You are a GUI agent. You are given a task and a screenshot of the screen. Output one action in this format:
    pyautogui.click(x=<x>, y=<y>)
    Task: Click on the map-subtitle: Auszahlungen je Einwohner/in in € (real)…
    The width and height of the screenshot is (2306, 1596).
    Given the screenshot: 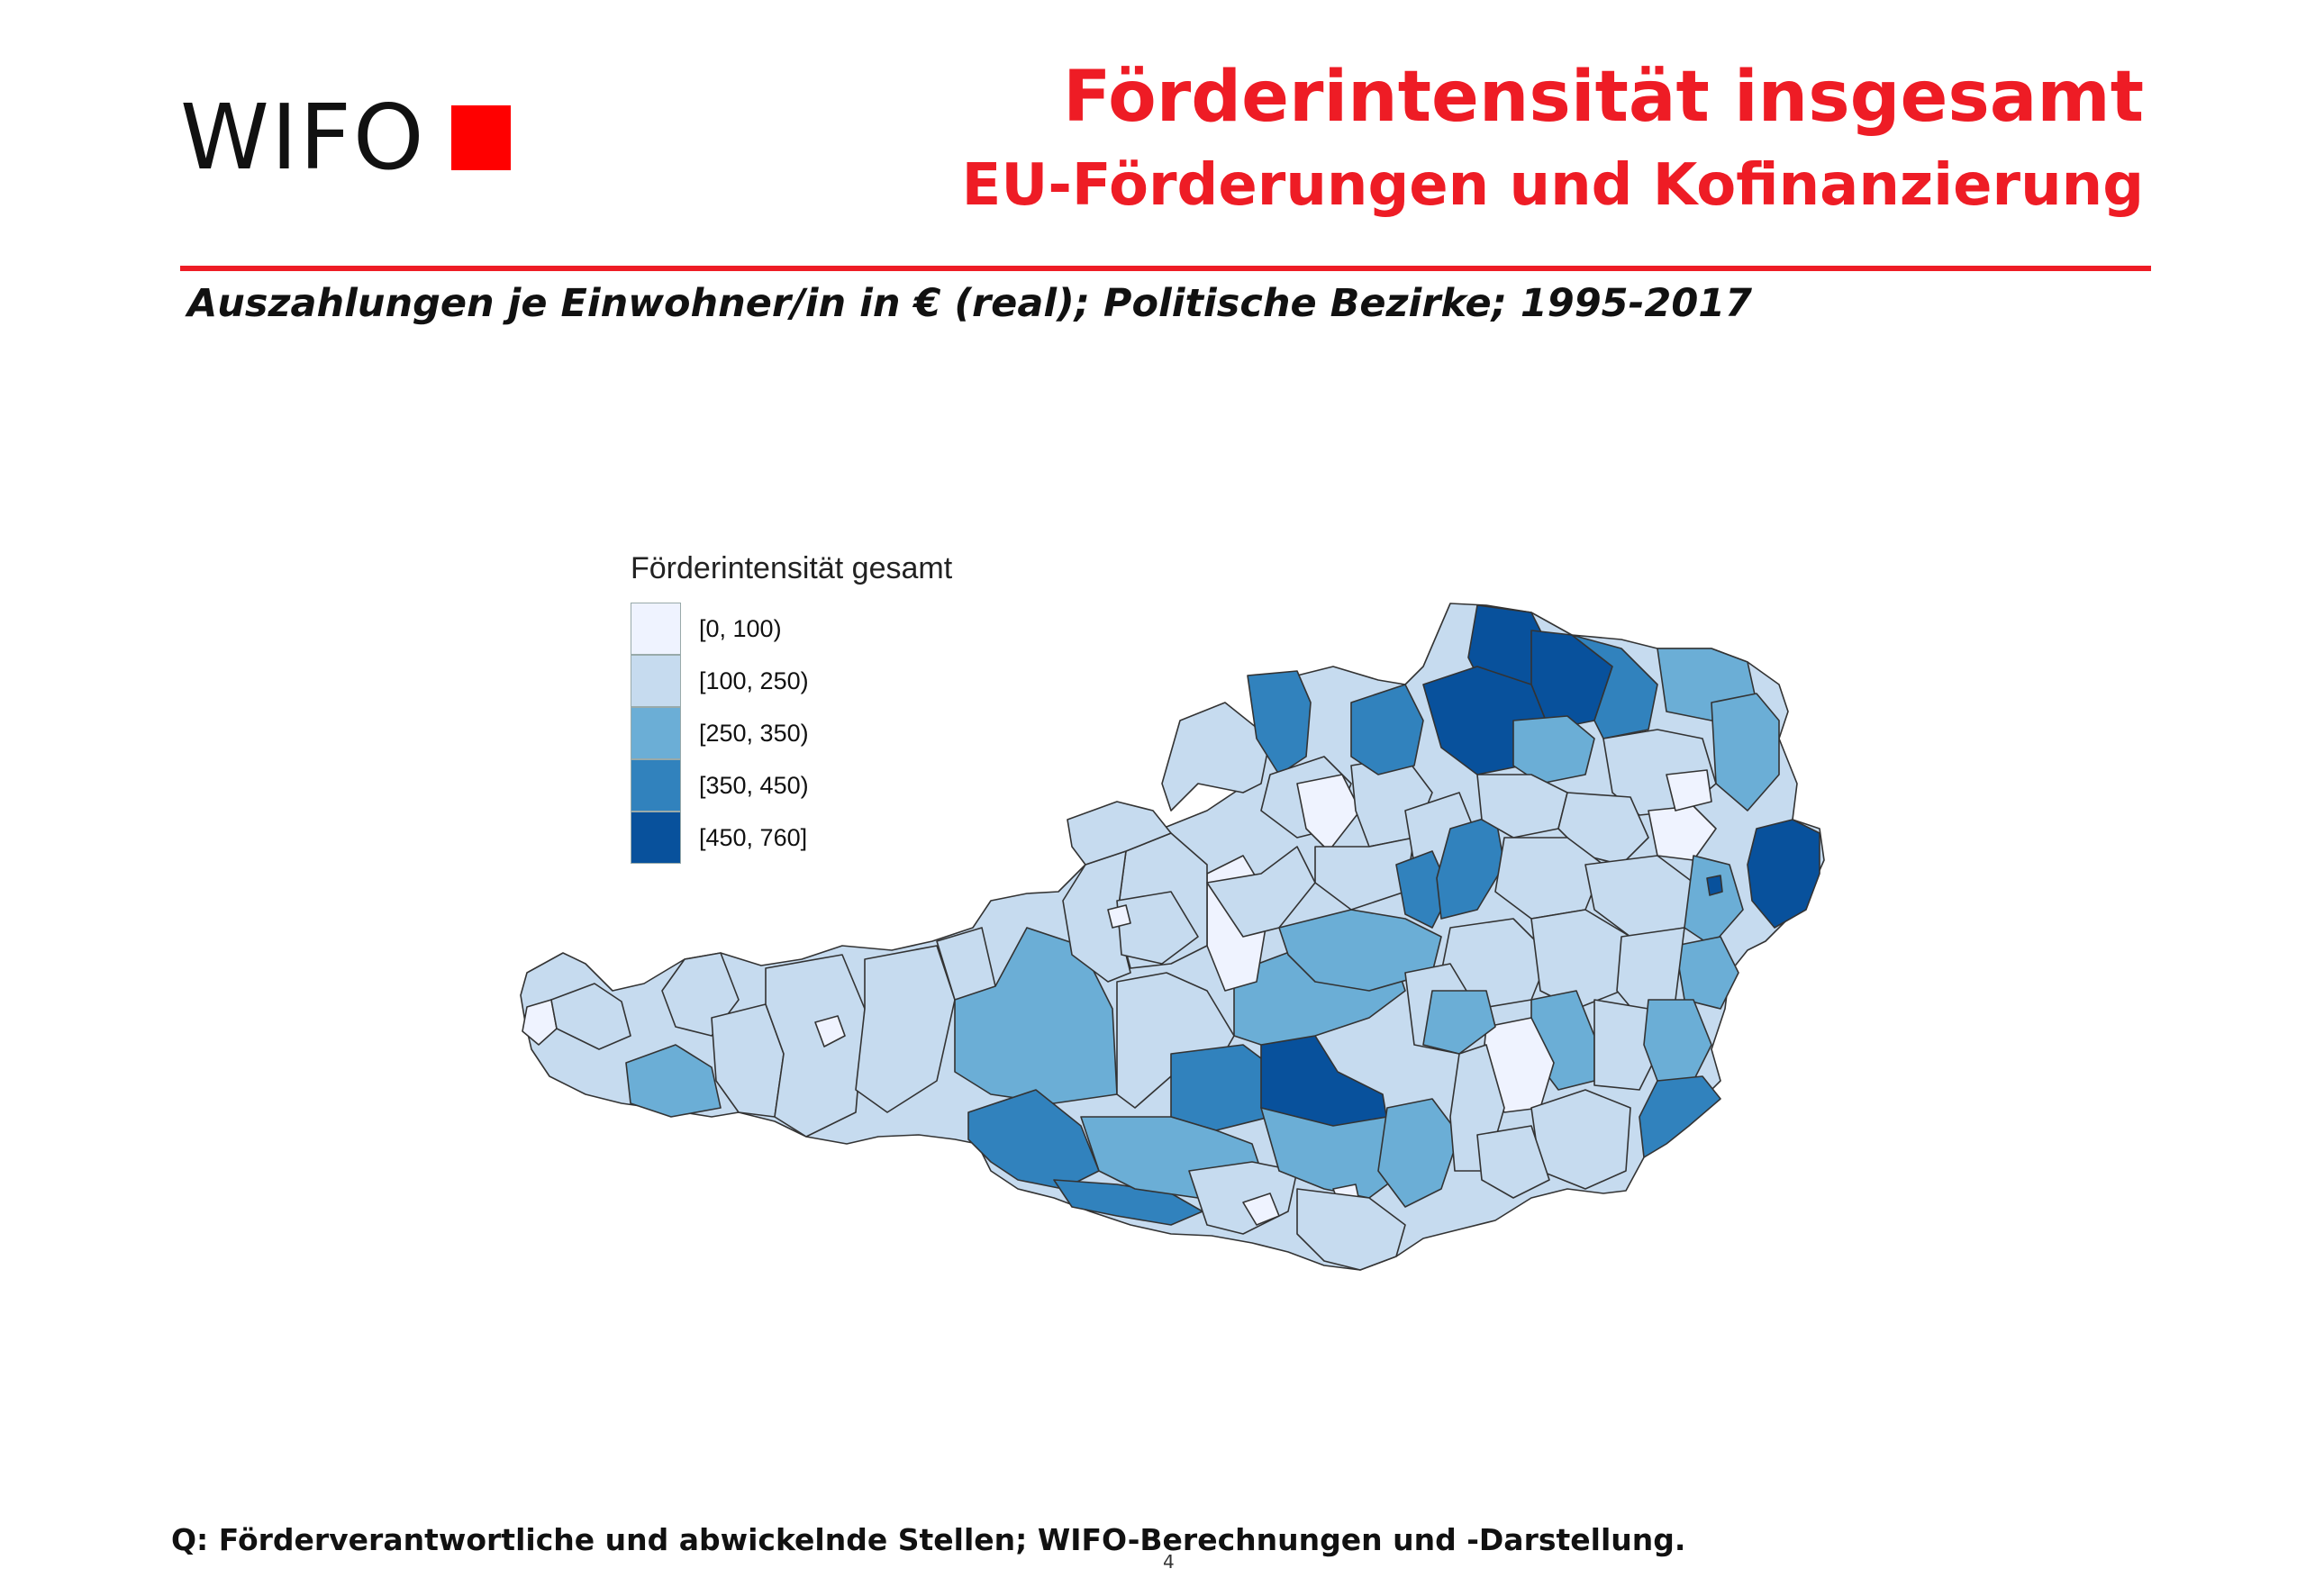 What is the action you would take?
    pyautogui.click(x=970, y=303)
    